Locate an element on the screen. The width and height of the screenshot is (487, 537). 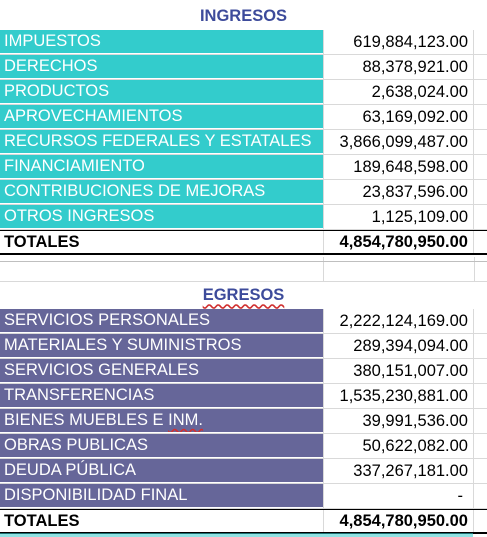
egresos-label-cell: TRANSFERENCIAS is located at coordinates (161, 396).